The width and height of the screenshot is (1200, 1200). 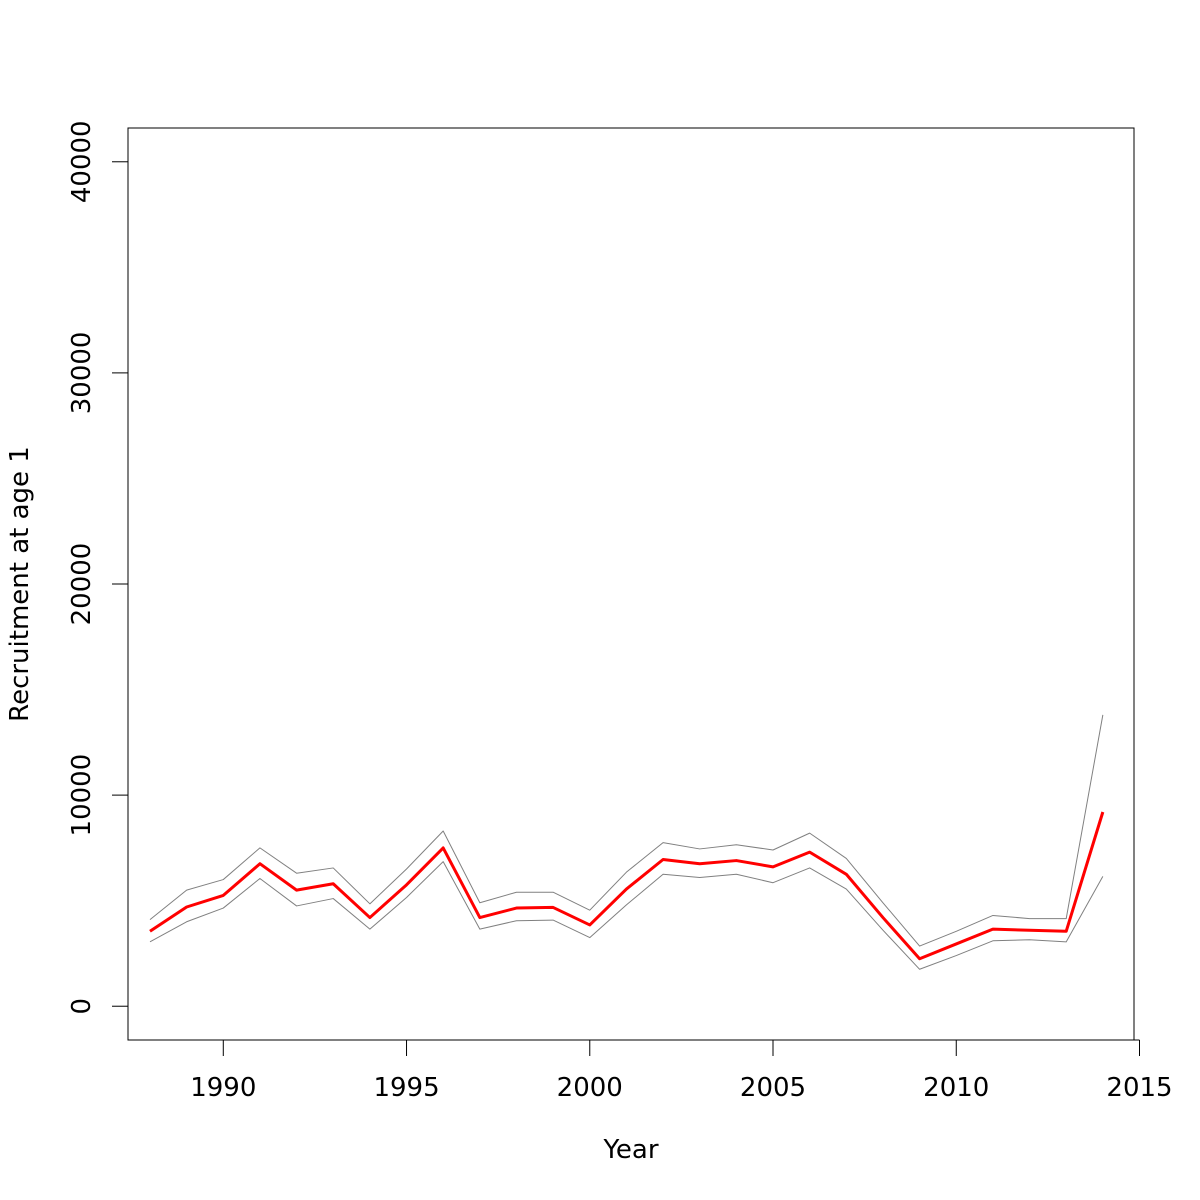 I want to click on y-tick-label-30000: 30000, so click(x=82, y=373).